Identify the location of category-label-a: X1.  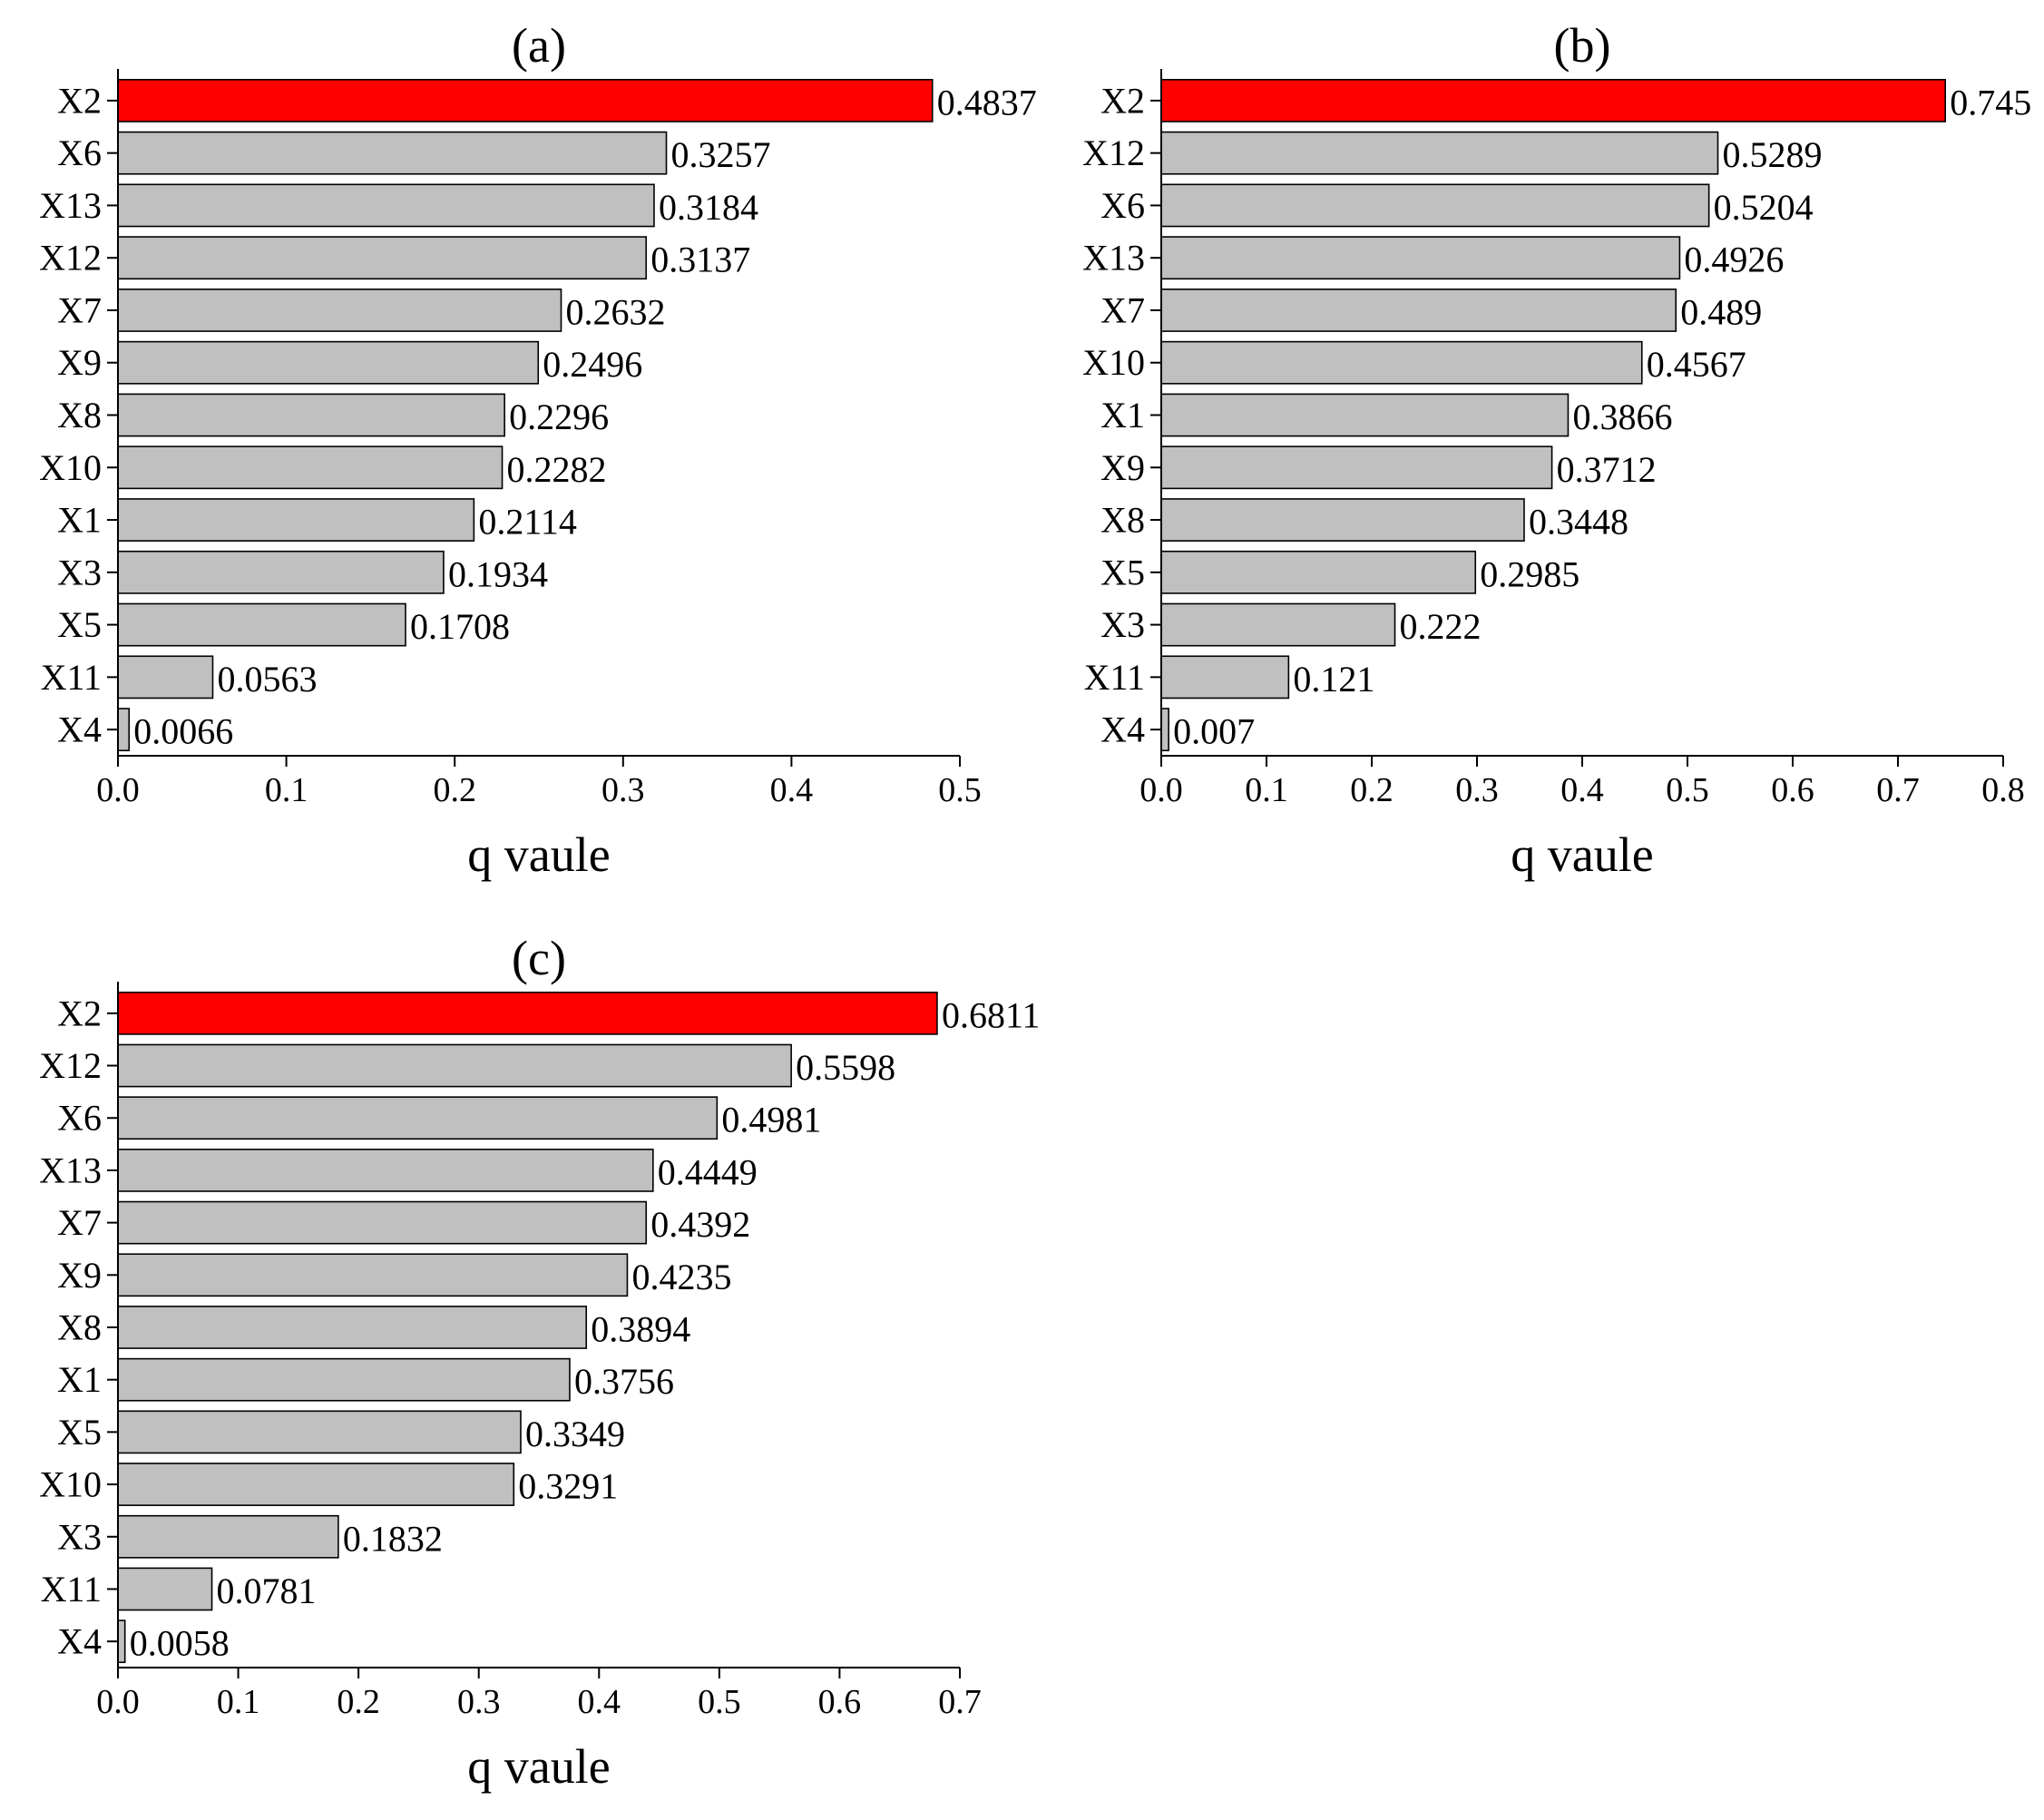
(79, 520).